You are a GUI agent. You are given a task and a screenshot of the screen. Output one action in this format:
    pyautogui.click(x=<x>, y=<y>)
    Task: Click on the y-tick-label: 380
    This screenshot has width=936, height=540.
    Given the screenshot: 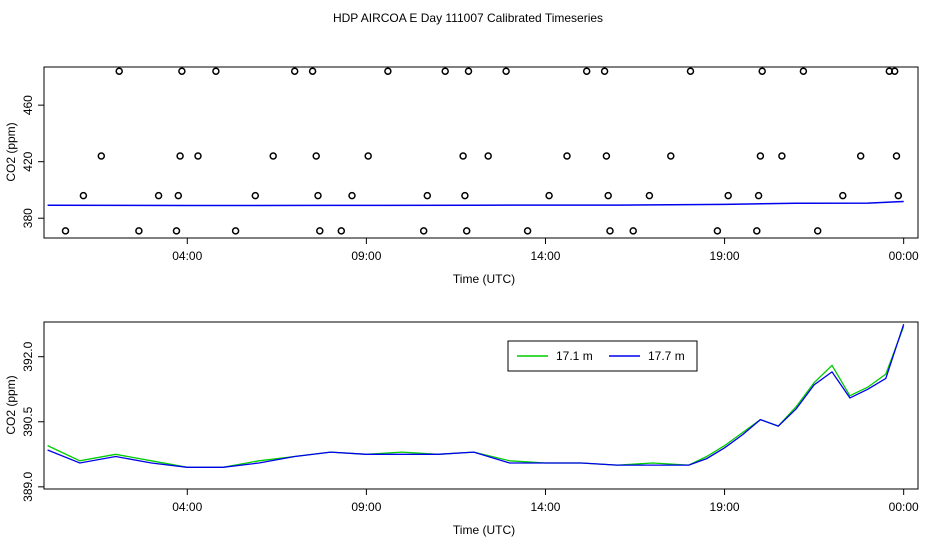 What is the action you would take?
    pyautogui.click(x=28, y=218)
    